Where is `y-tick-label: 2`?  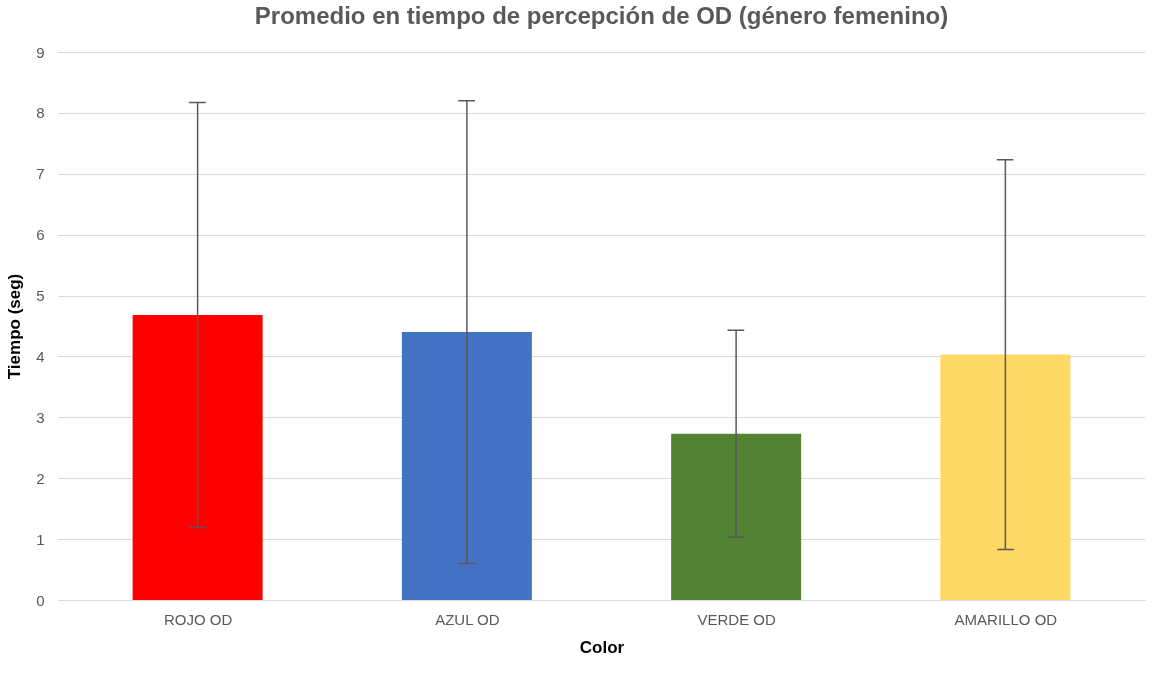 y-tick-label: 2 is located at coordinates (40, 478).